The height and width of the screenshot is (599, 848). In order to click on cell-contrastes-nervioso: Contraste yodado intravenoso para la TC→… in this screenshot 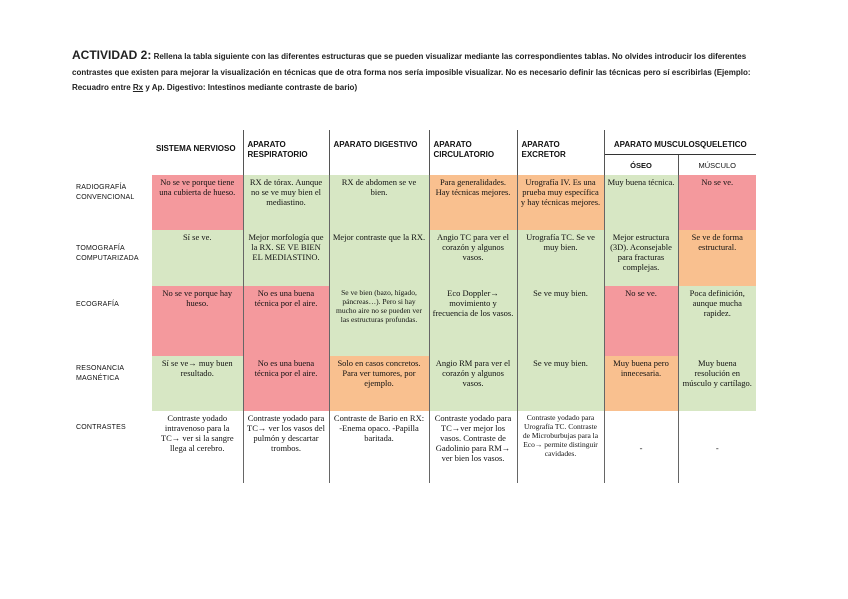, I will do `click(198, 447)`.